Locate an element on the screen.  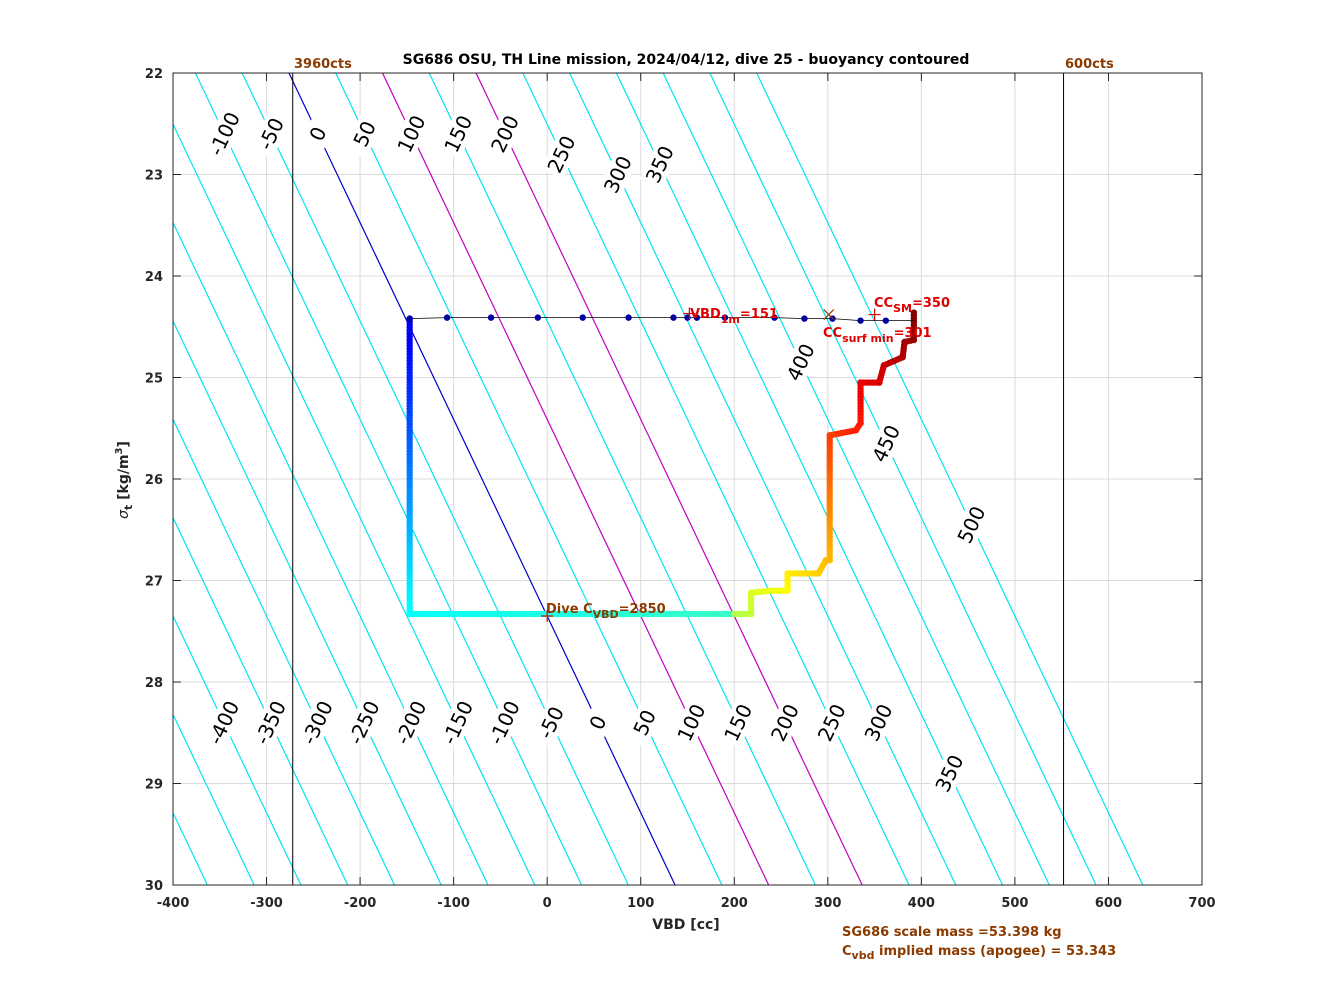
x-tick-label: -300 is located at coordinates (266, 903).